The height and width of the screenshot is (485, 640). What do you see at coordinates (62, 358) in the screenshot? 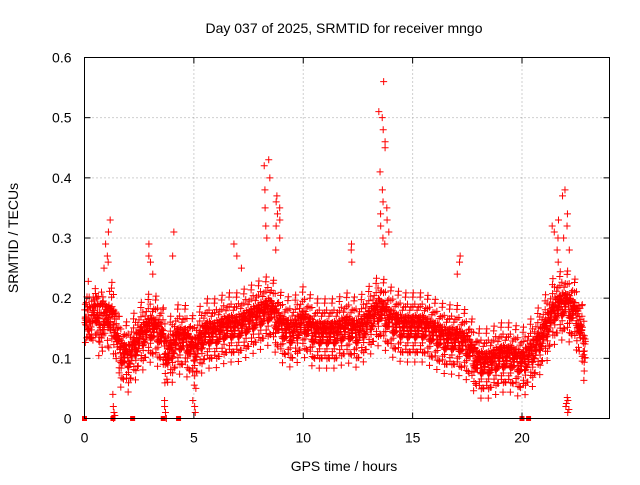
I see `y-tick-label: 0.1` at bounding box center [62, 358].